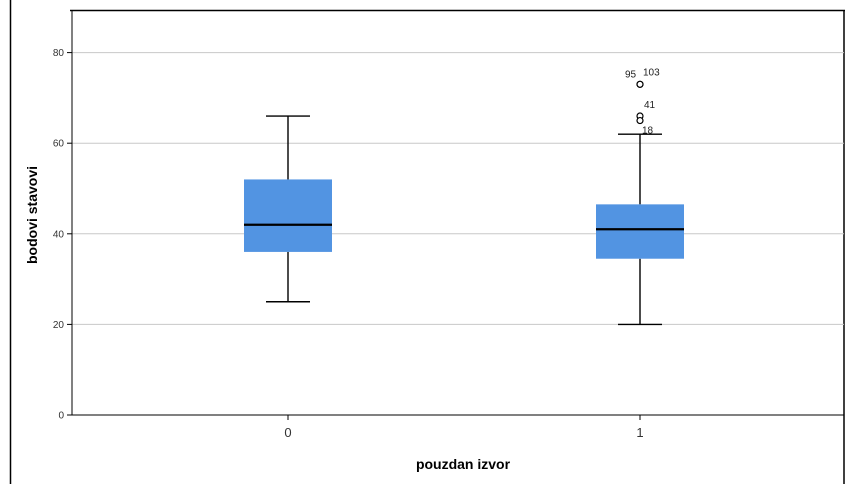 The image size is (845, 489). I want to click on ytick-label-80: 80, so click(59, 53).